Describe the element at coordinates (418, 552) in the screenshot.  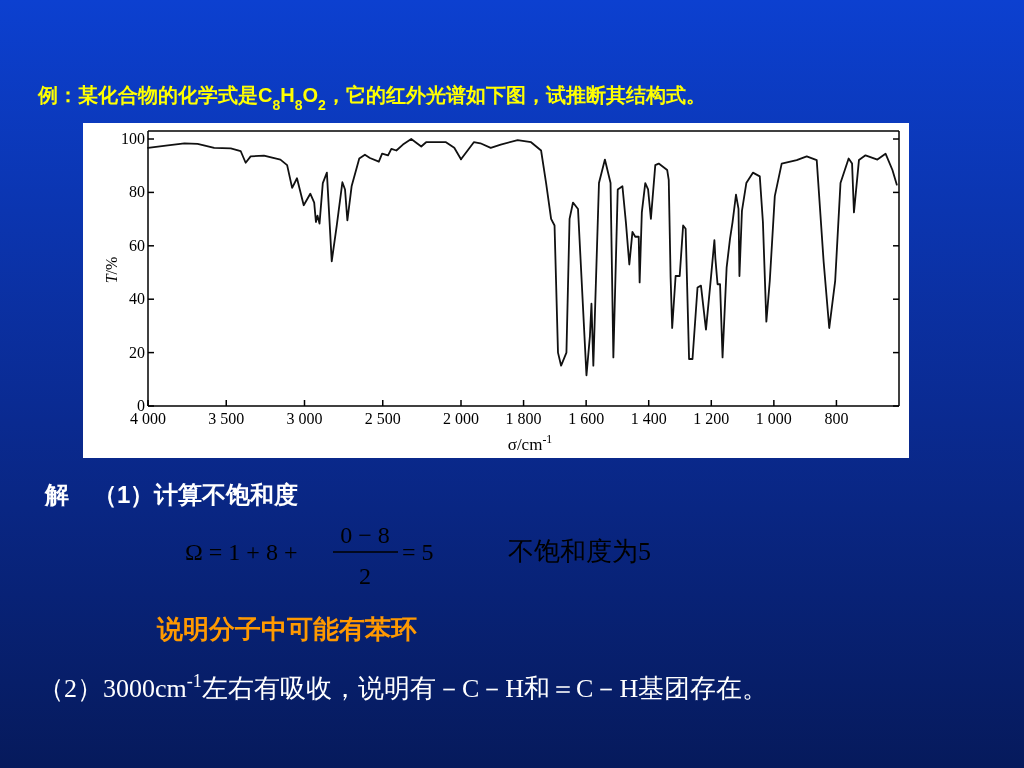
I see `text: = 5` at that location.